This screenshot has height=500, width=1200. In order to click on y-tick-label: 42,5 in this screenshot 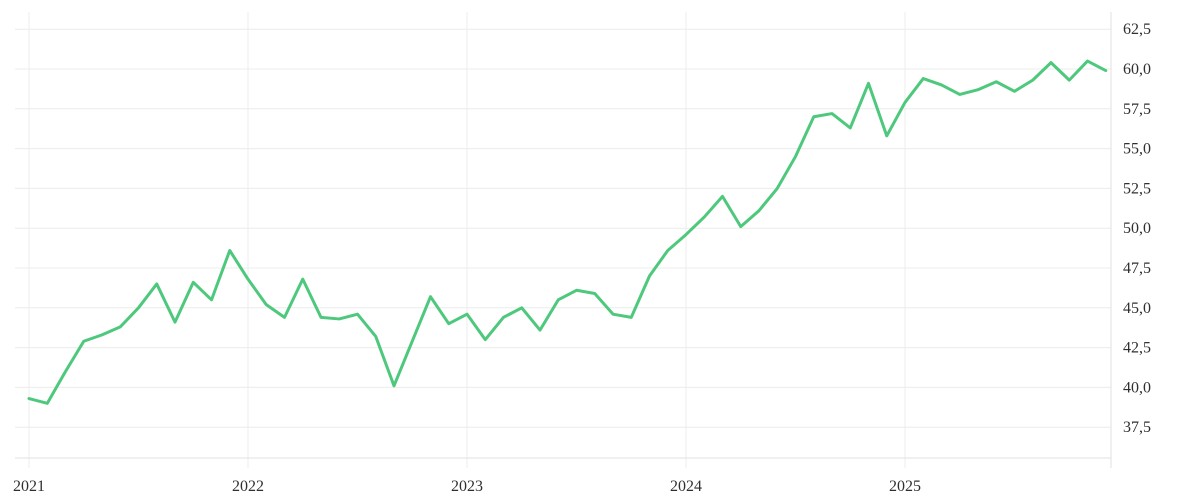, I will do `click(1137, 348)`.